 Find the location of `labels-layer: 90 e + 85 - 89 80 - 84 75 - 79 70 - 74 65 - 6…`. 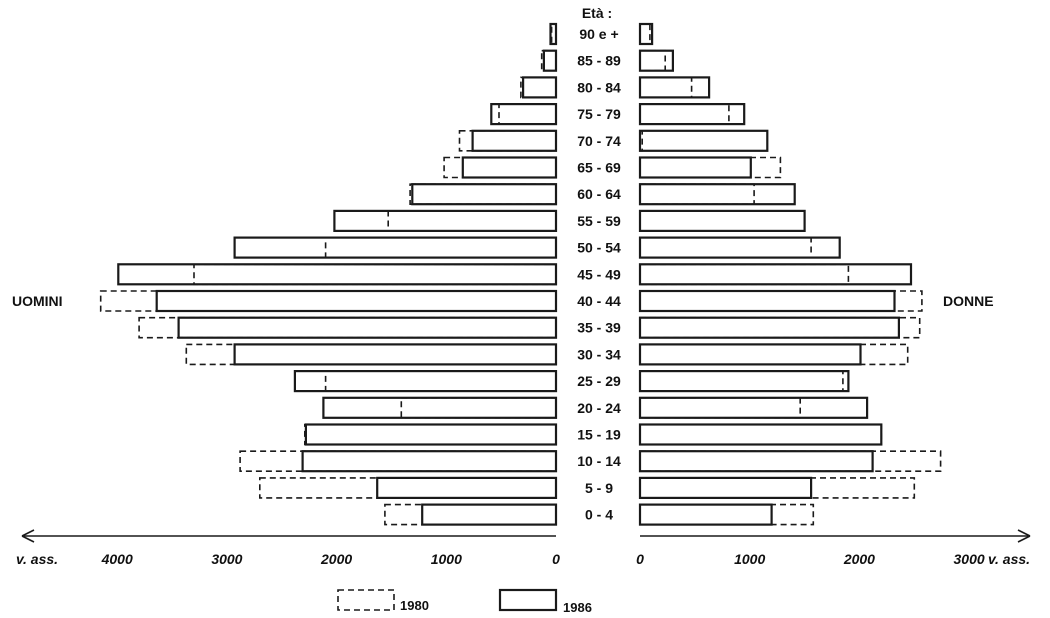

labels-layer: 90 e + 85 - 89 80 - 84 75 - 79 70 - 74 65 - 6… is located at coordinates (599, 274).